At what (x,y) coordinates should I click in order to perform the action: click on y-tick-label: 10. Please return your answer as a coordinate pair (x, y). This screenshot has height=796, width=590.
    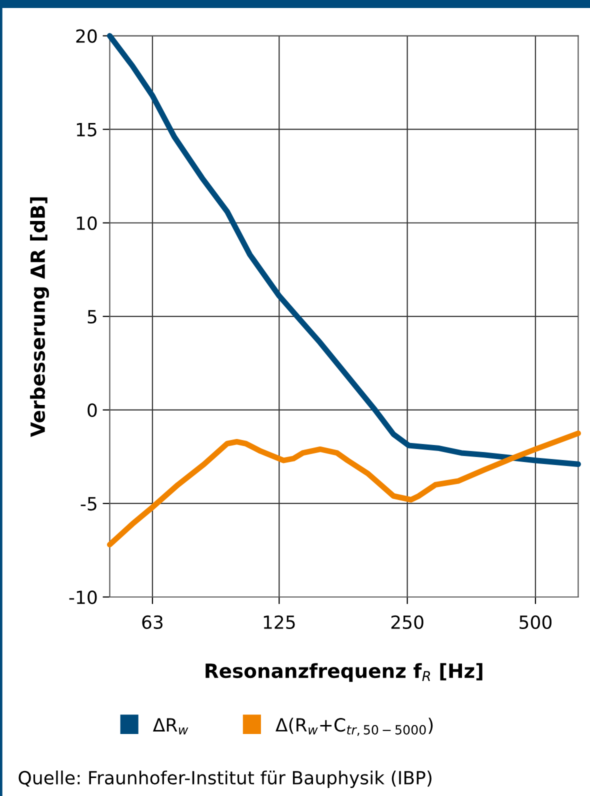
    Looking at the image, I should click on (86, 223).